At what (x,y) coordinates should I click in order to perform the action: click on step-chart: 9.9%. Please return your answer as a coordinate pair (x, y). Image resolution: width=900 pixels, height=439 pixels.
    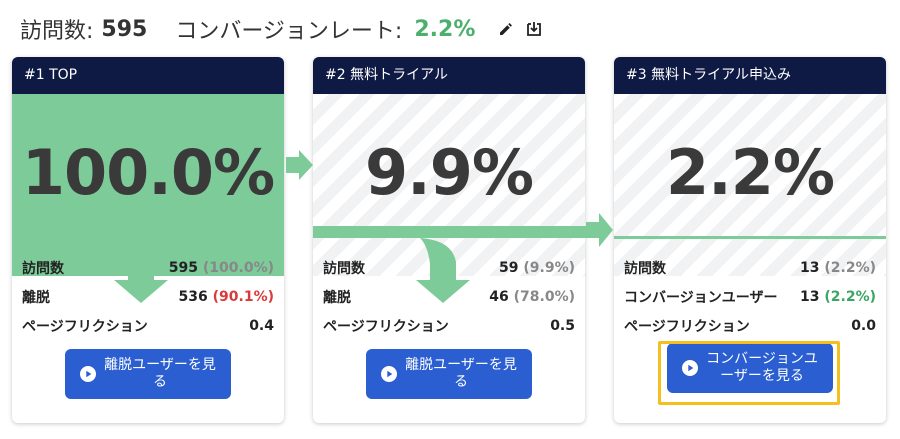
    Looking at the image, I should click on (449, 185).